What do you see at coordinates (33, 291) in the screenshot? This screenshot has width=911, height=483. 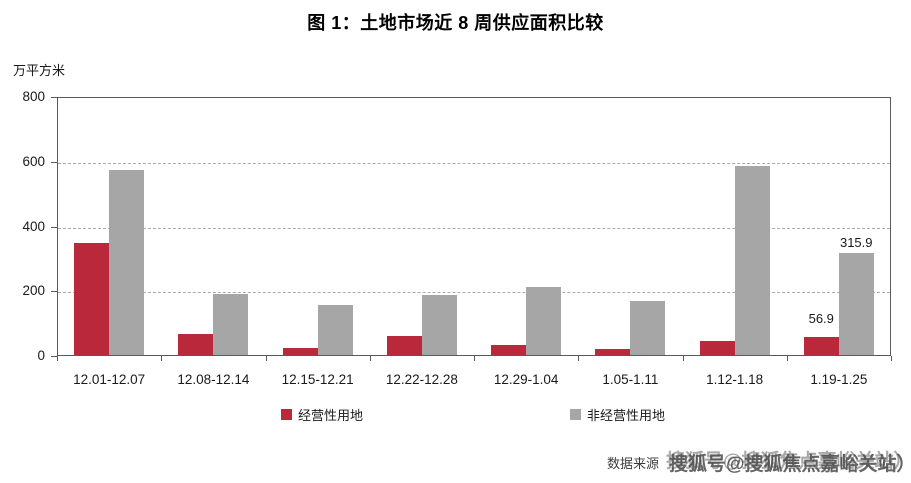 I see `y-axis-tick-label: 200` at bounding box center [33, 291].